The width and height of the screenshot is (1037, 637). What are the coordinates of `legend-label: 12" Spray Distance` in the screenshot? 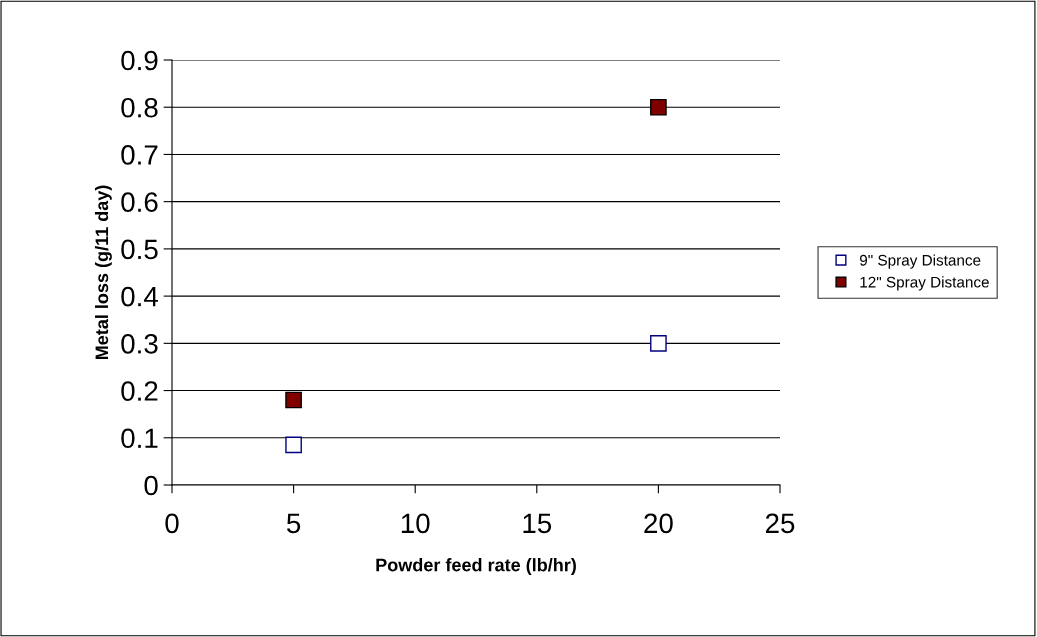 It's located at (924, 283).